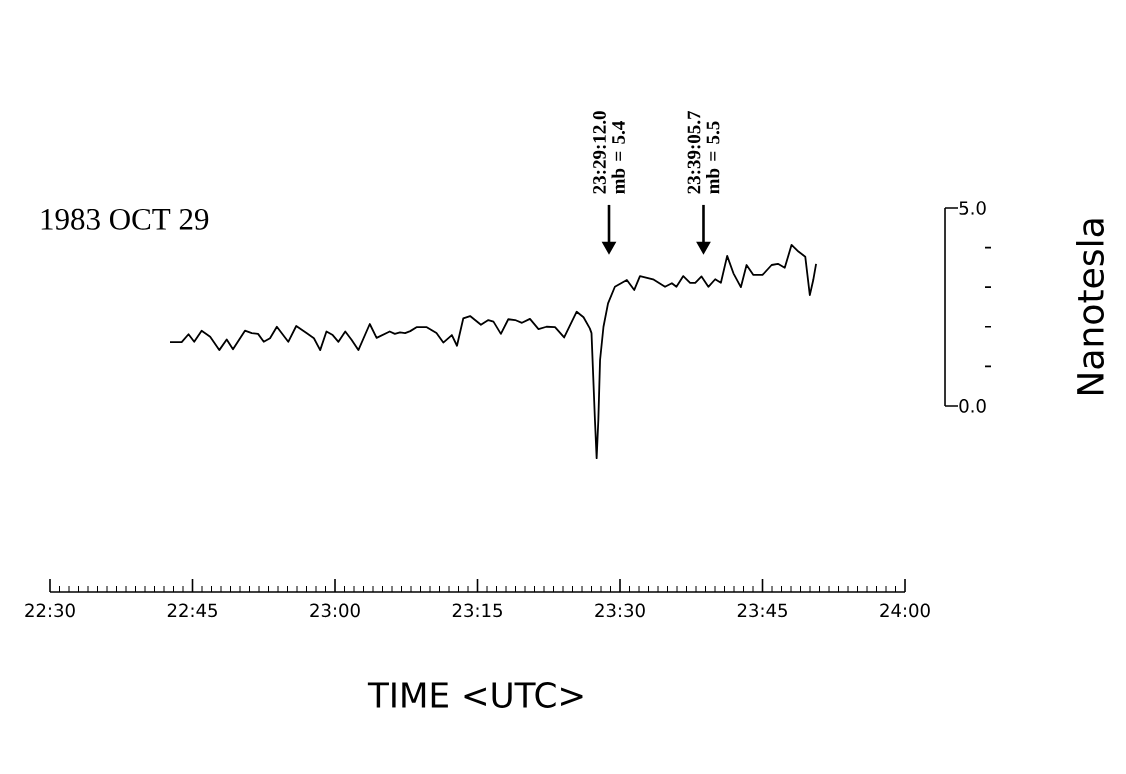 The width and height of the screenshot is (1126, 774). I want to click on x-tick-label: 23:15, so click(477, 610).